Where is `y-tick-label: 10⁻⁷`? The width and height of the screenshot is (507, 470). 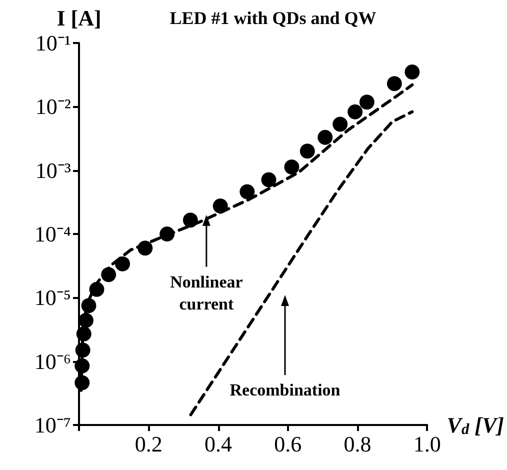 y-tick-label: 10⁻⁷ is located at coordinates (52, 425).